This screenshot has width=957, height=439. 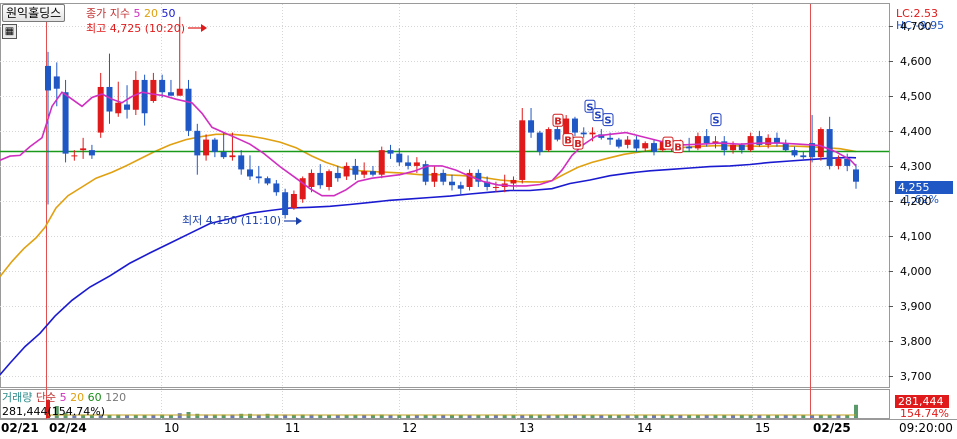 I want to click on volume-legend-ma120: 120, so click(x=116, y=397).